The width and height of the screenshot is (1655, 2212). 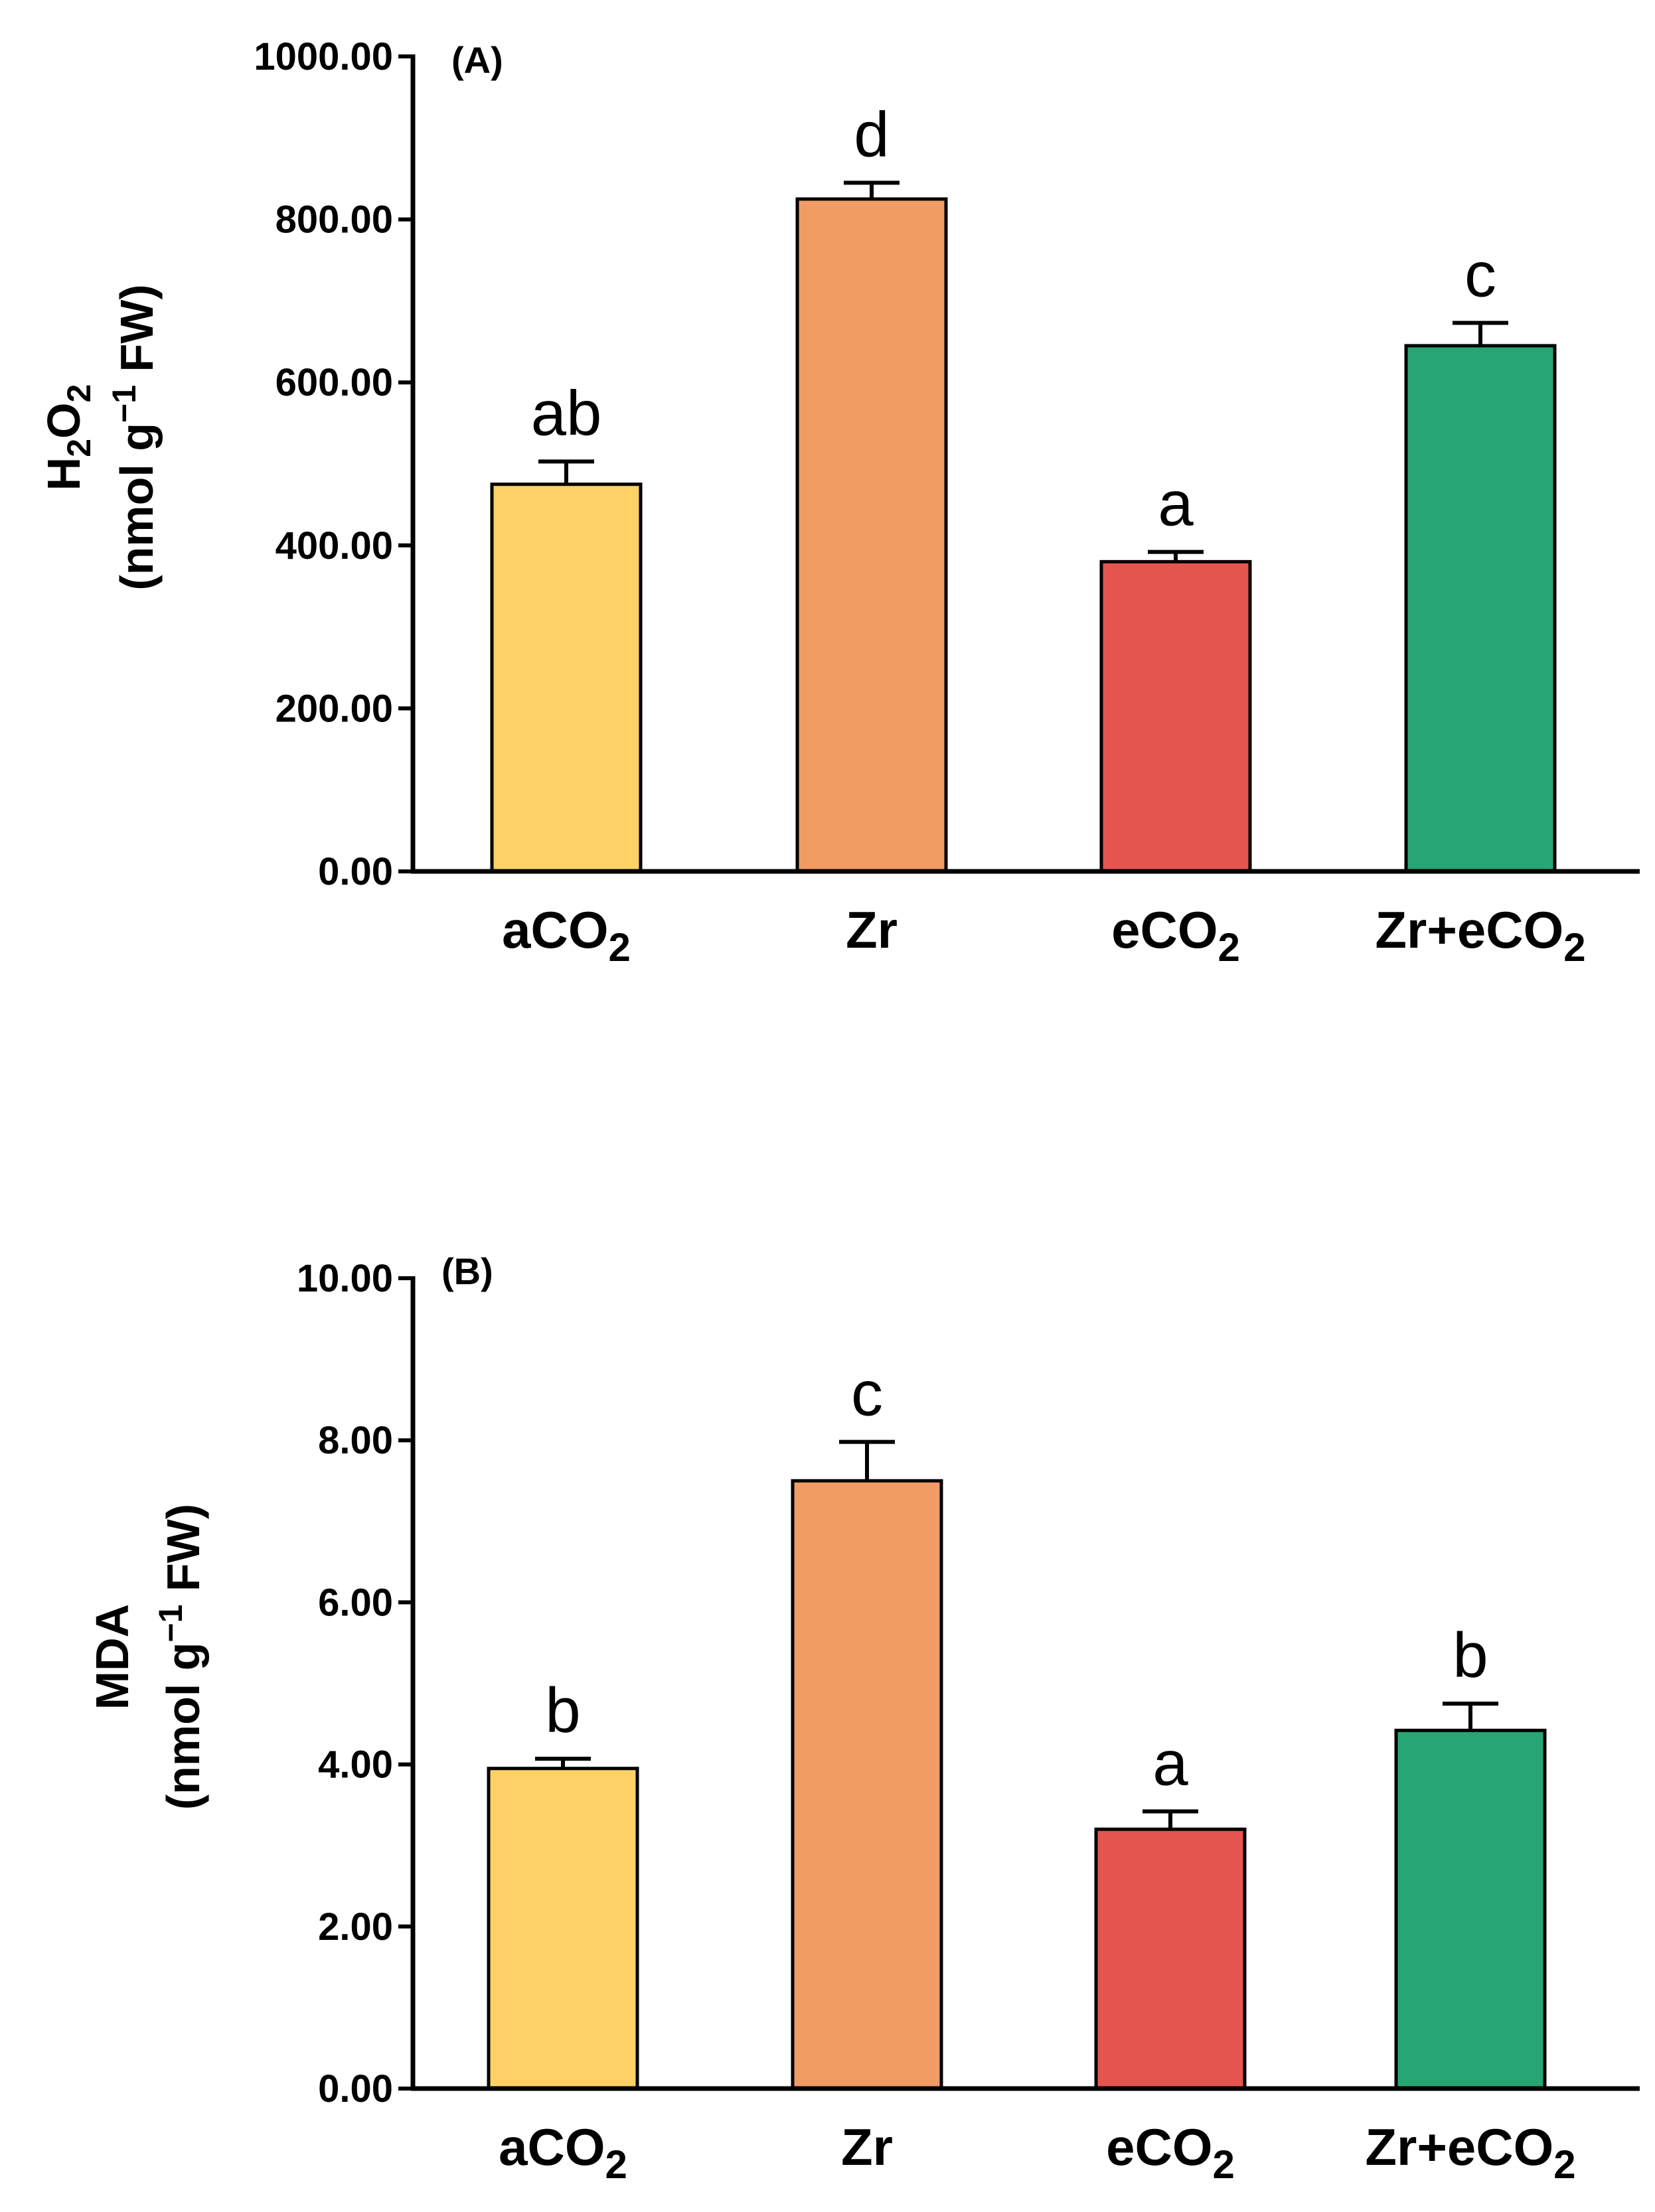 I want to click on significance-label: ab, so click(x=567, y=413).